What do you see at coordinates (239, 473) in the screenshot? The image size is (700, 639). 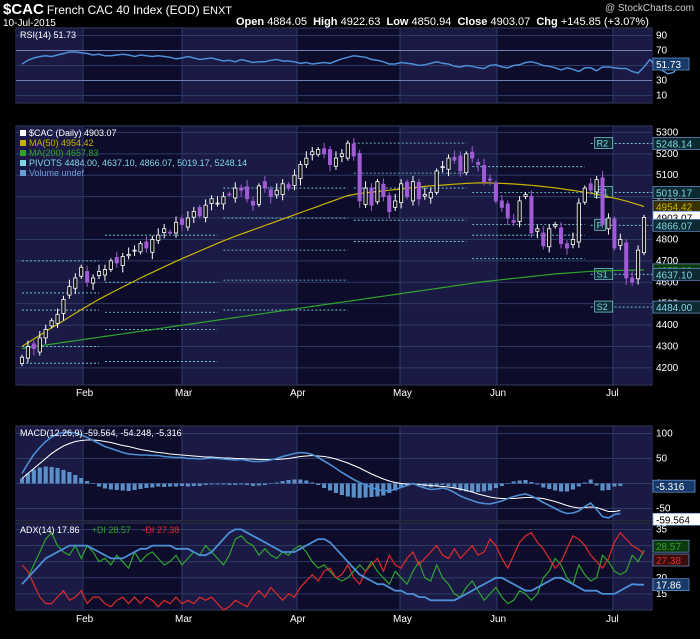 I see `macd-month-band` at bounding box center [239, 473].